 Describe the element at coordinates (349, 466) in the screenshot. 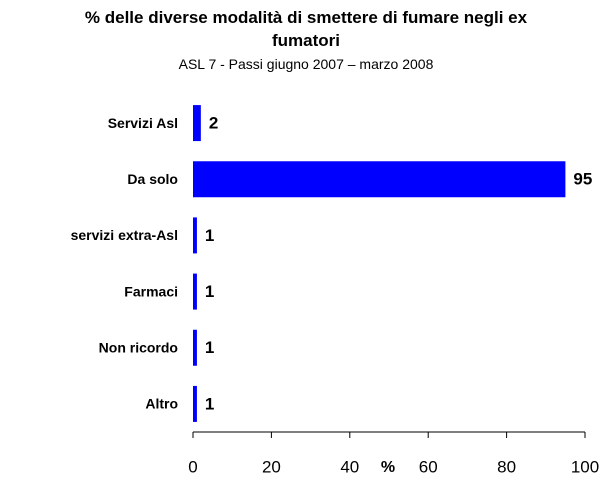

I see `x-tick-label: 40` at that location.